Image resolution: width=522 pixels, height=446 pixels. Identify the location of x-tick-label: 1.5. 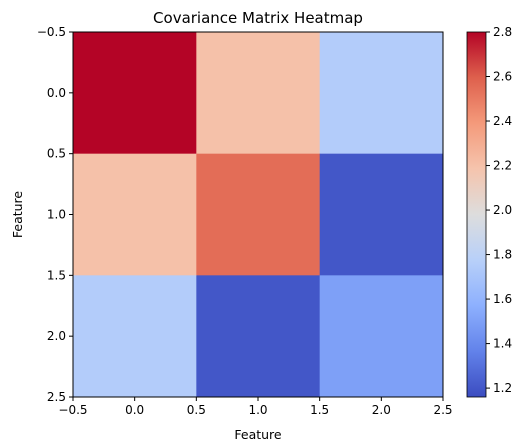
(319, 410).